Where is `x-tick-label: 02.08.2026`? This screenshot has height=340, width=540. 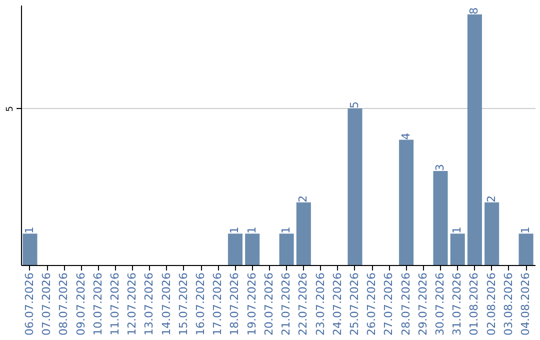 x-tick-label: 02.08.2026 is located at coordinates (491, 304).